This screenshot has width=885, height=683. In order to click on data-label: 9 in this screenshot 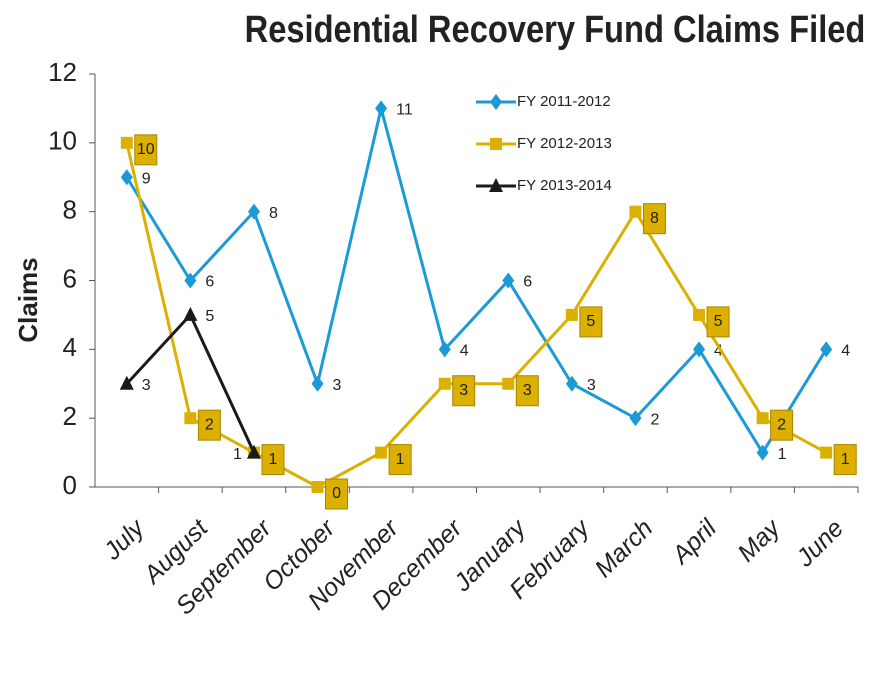, I will do `click(146, 178)`.